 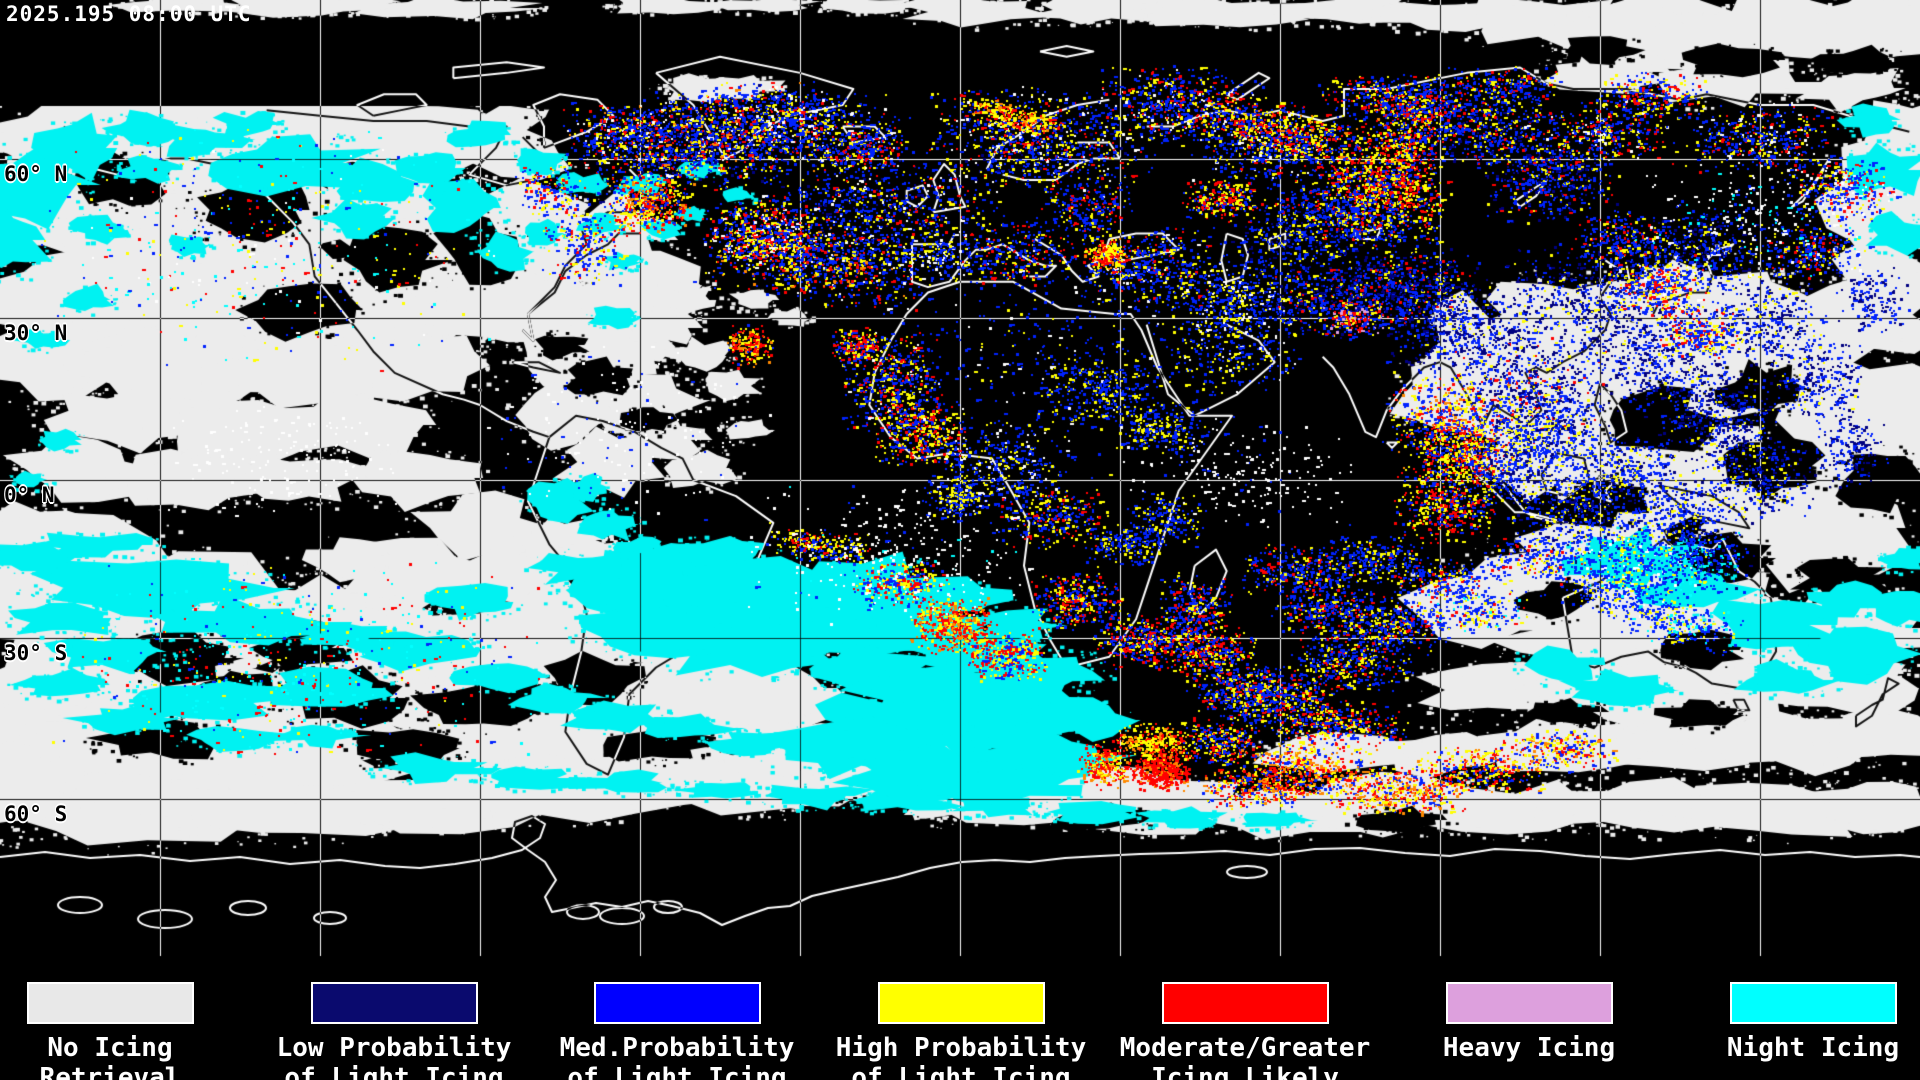 I want to click on latitude-label: 60° S, so click(x=36, y=814).